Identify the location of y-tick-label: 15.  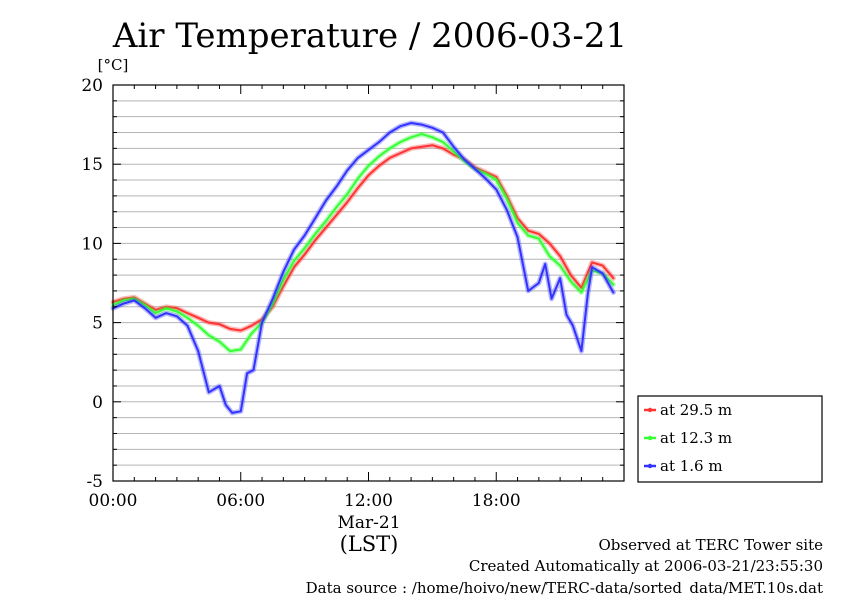
(92, 165).